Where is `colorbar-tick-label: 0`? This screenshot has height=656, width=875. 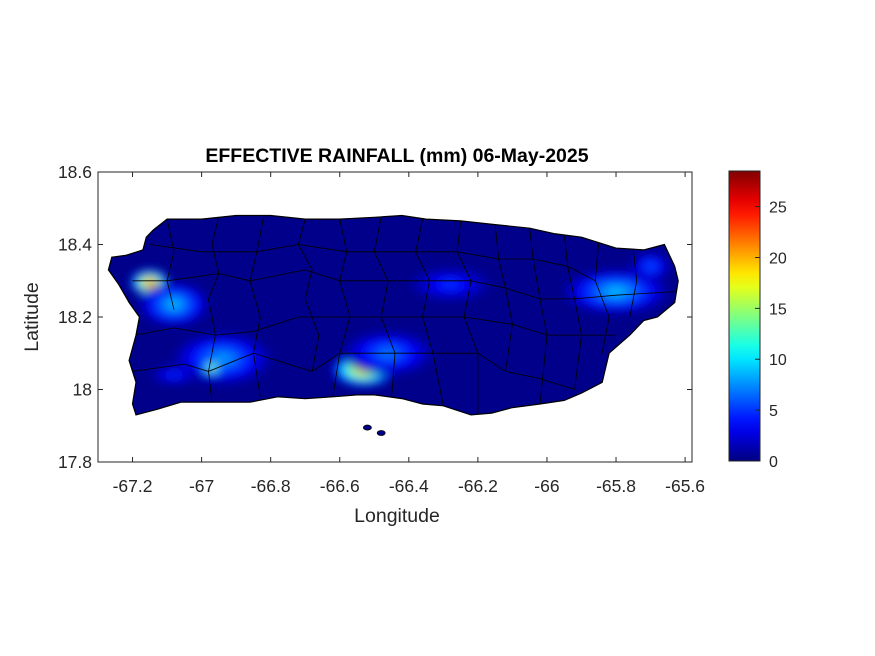 colorbar-tick-label: 0 is located at coordinates (773, 462).